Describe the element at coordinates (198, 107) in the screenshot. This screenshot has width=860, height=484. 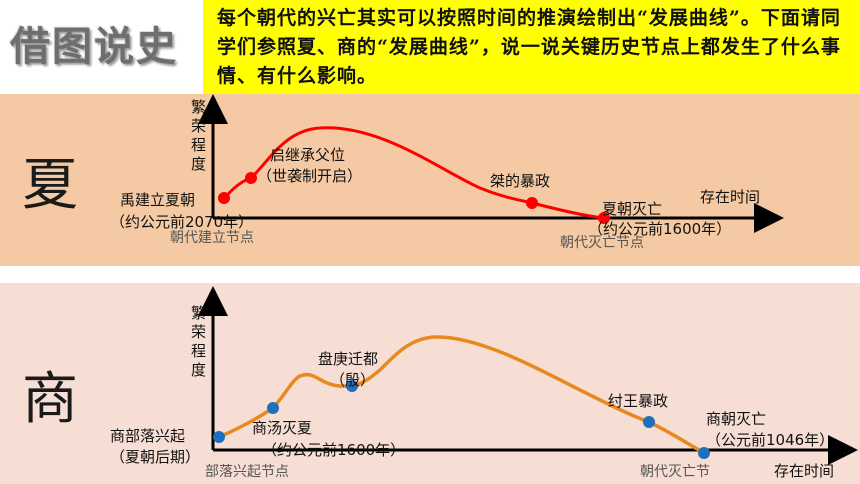
I see `xia-y-axis-label-1: 繁` at that location.